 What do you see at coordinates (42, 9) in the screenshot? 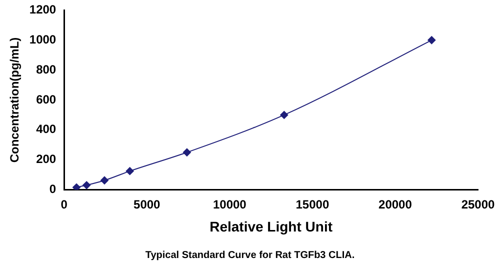
I see `y-tick-label: 1200` at bounding box center [42, 9].